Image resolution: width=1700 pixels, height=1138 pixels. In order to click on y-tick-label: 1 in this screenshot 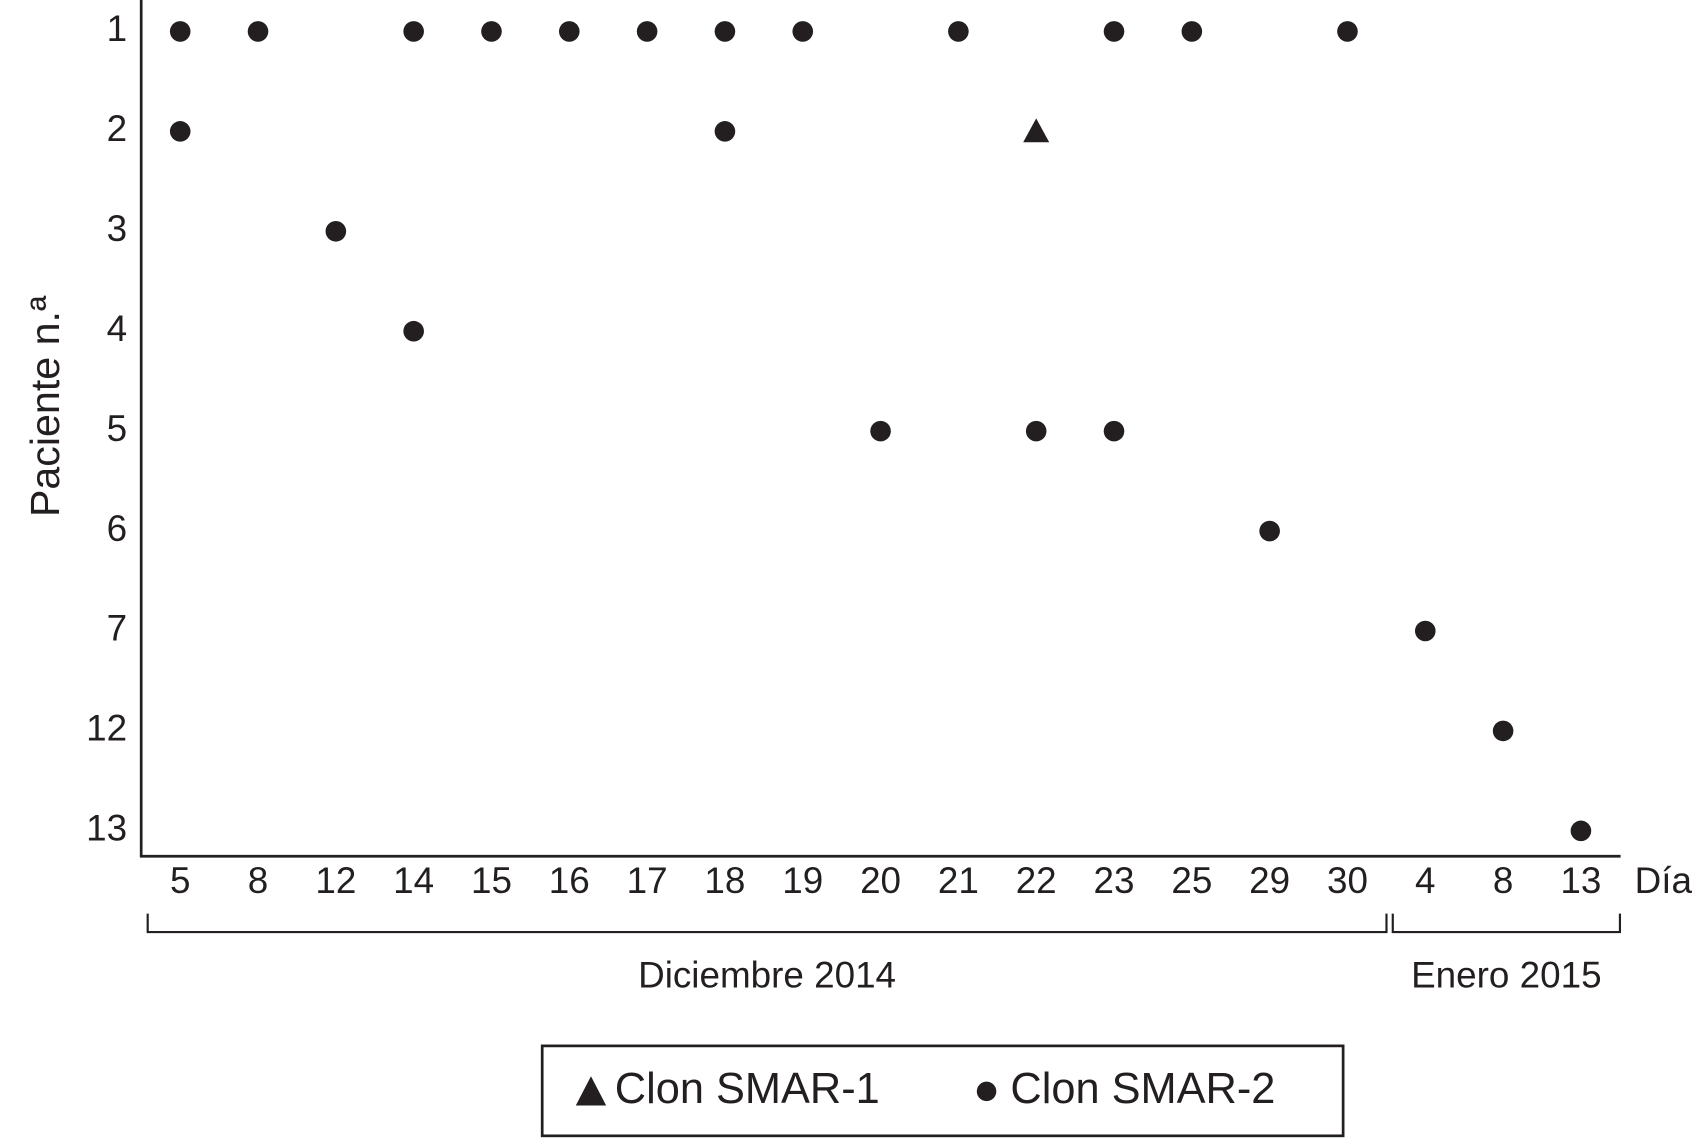, I will do `click(117, 28)`.